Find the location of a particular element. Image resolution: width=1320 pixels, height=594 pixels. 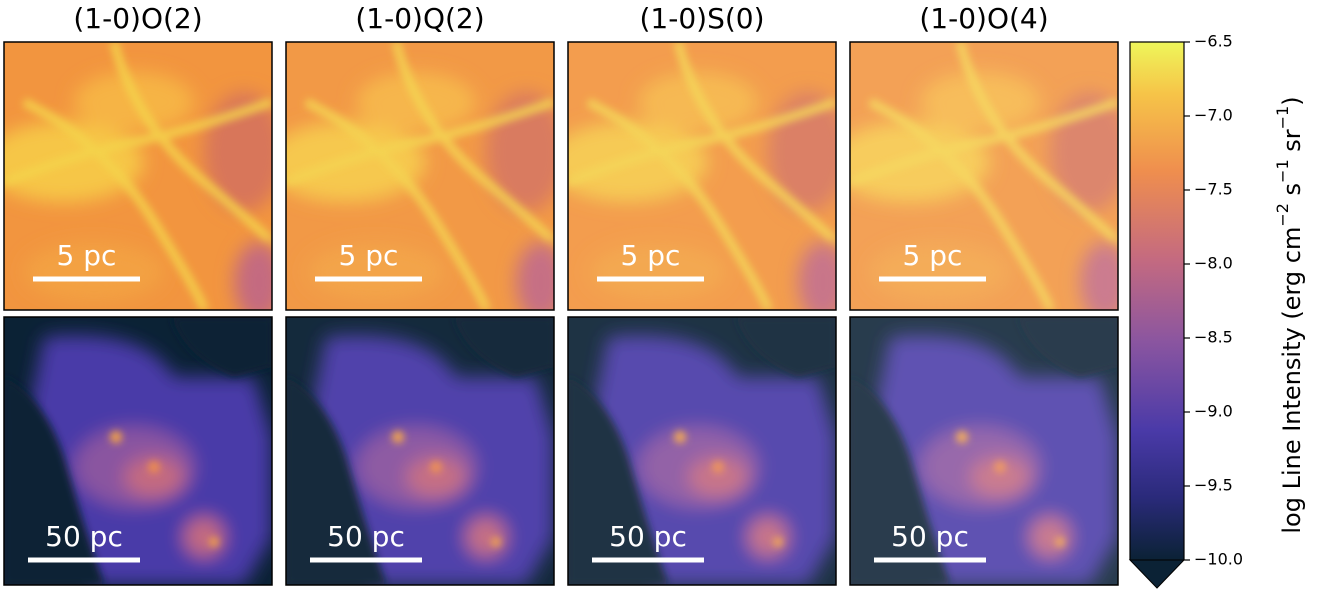

y-tick-label: −10.0 is located at coordinates (1218, 559).